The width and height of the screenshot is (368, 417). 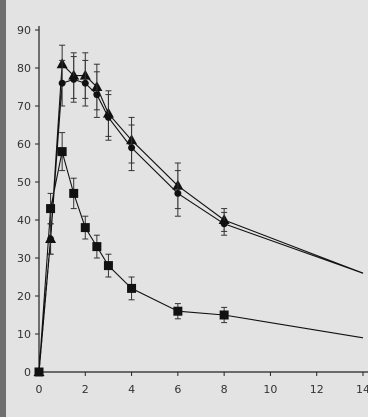 I want to click on left-edge-strip, so click(x=3, y=208).